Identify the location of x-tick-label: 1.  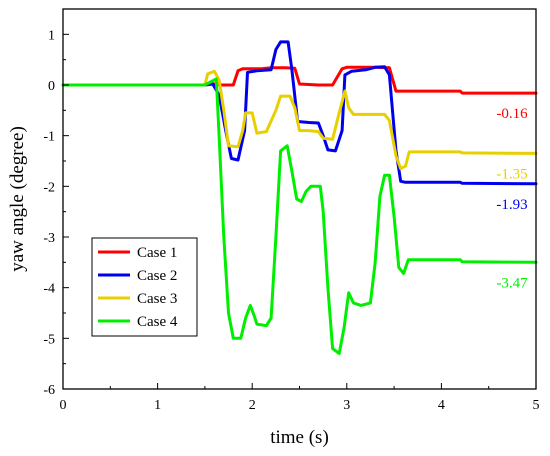
(157, 405).